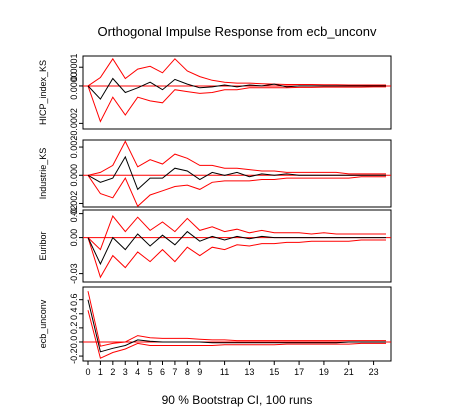  Describe the element at coordinates (74, 204) in the screenshot. I see `y-tick-label: -0.002` at that location.